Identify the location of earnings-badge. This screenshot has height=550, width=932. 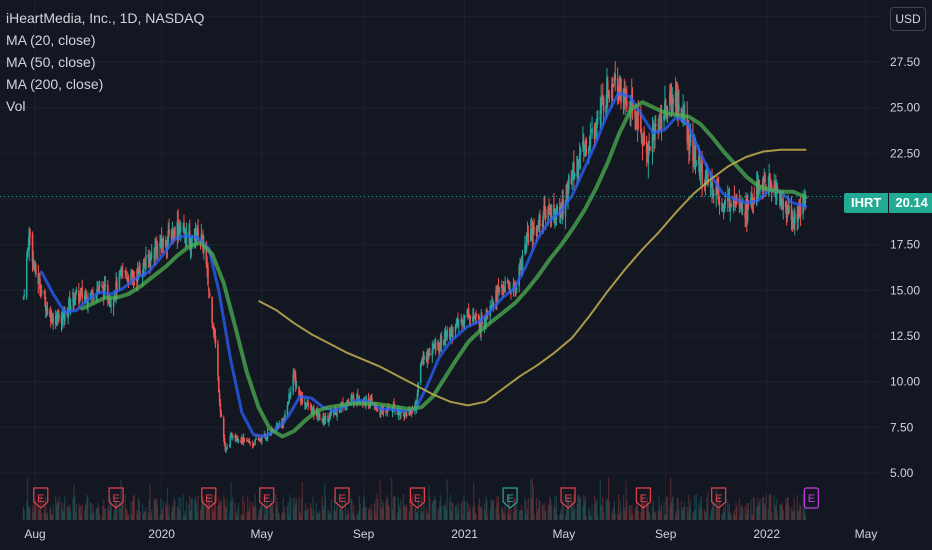
(643, 498).